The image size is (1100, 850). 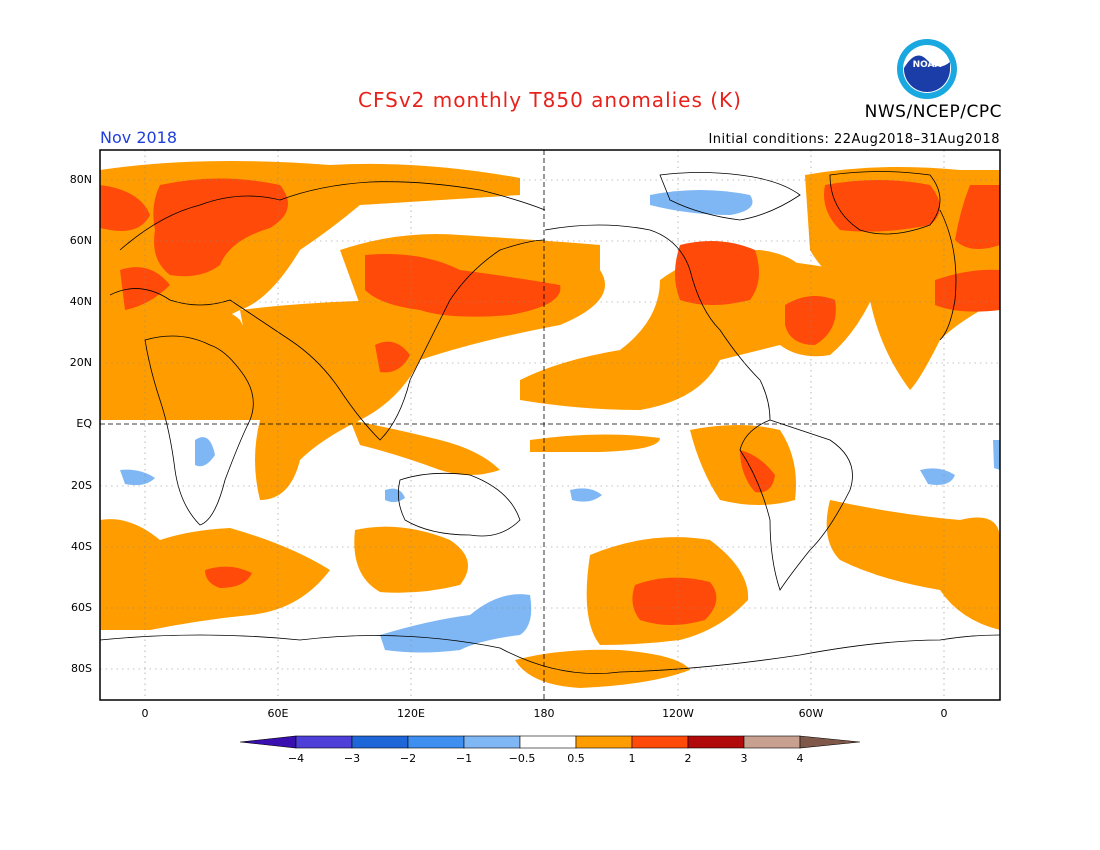 I want to click on noaa-logo-icon: NOAA, so click(x=927, y=69).